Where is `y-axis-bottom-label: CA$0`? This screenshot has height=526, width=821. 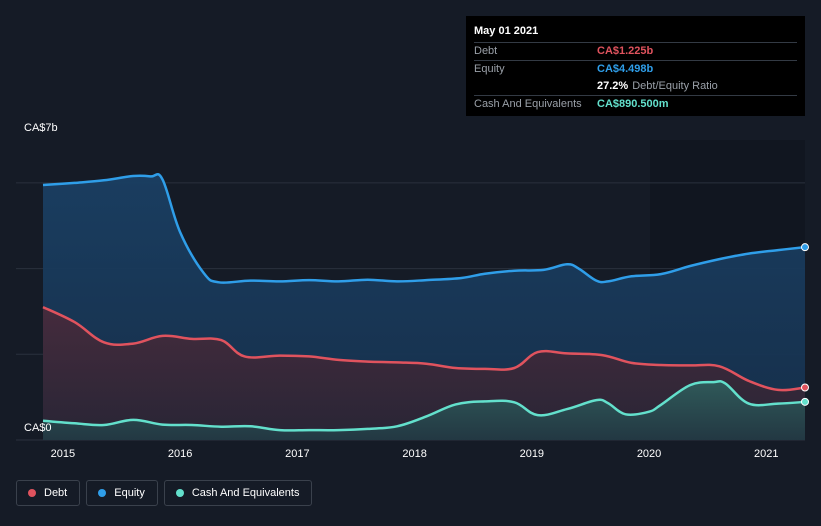 y-axis-bottom-label: CA$0 is located at coordinates (38, 428).